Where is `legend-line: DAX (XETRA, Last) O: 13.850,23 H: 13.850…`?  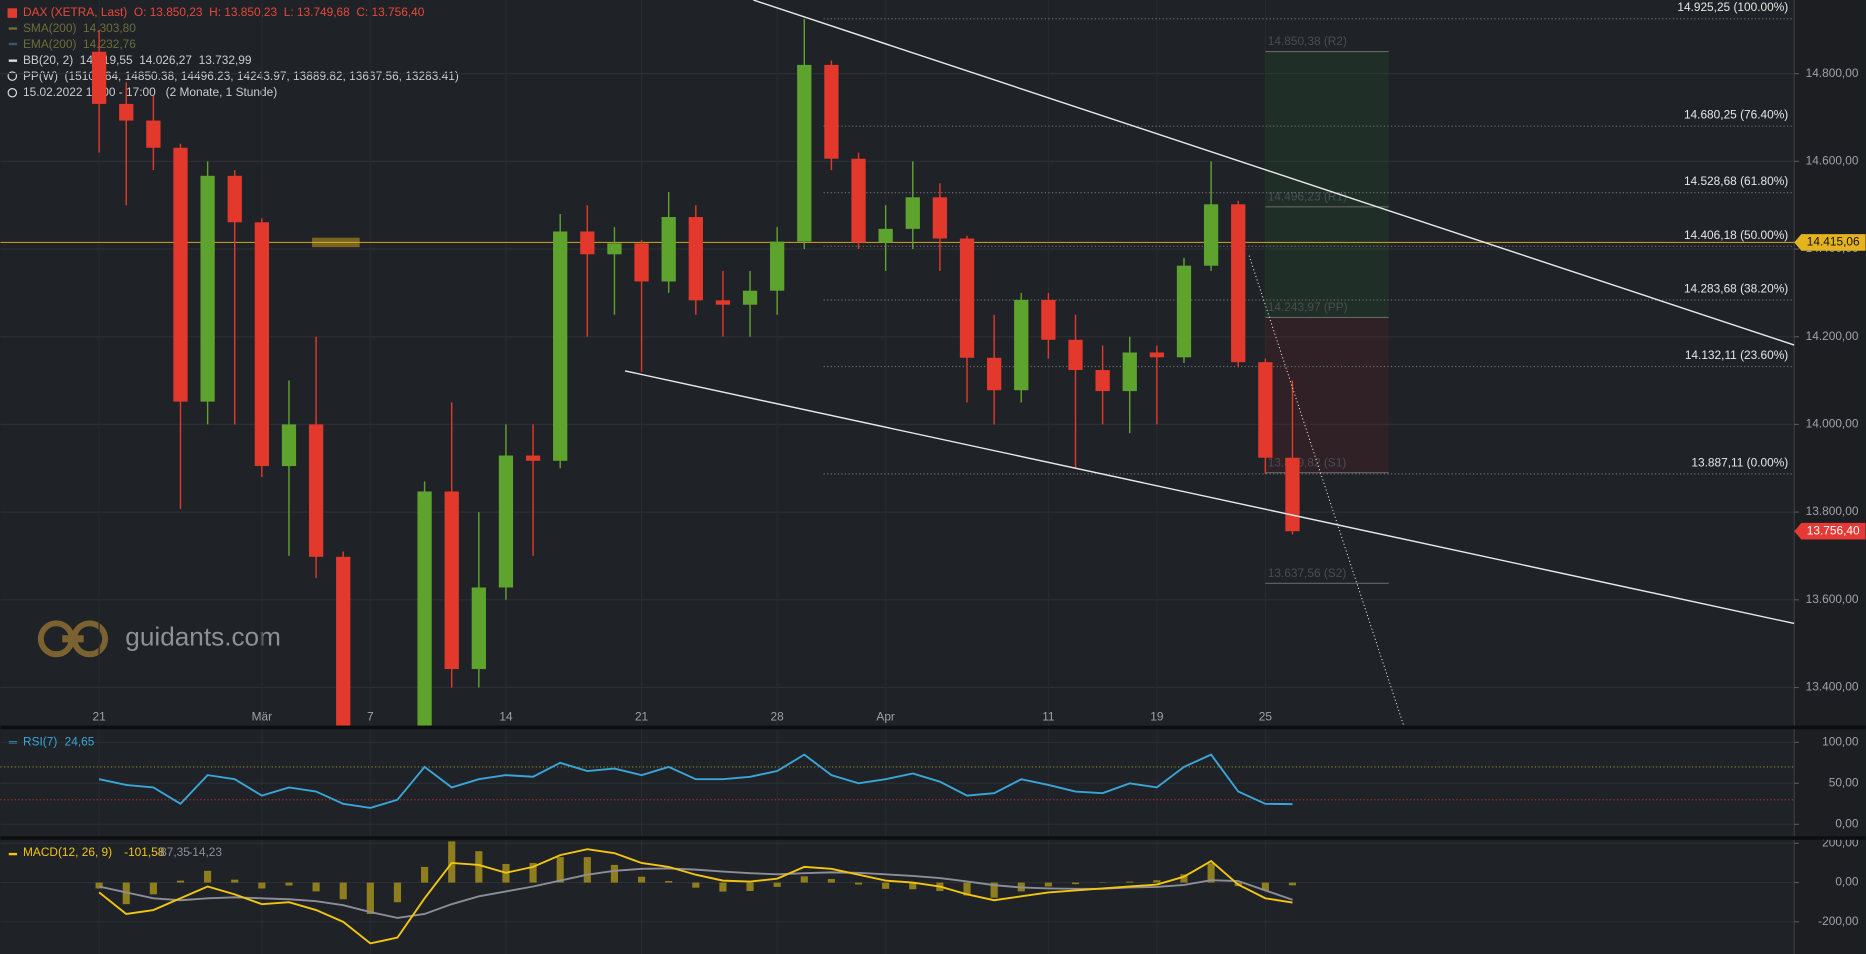
legend-line: DAX (XETRA, Last) O: 13.850,23 H: 13.850… is located at coordinates (224, 12).